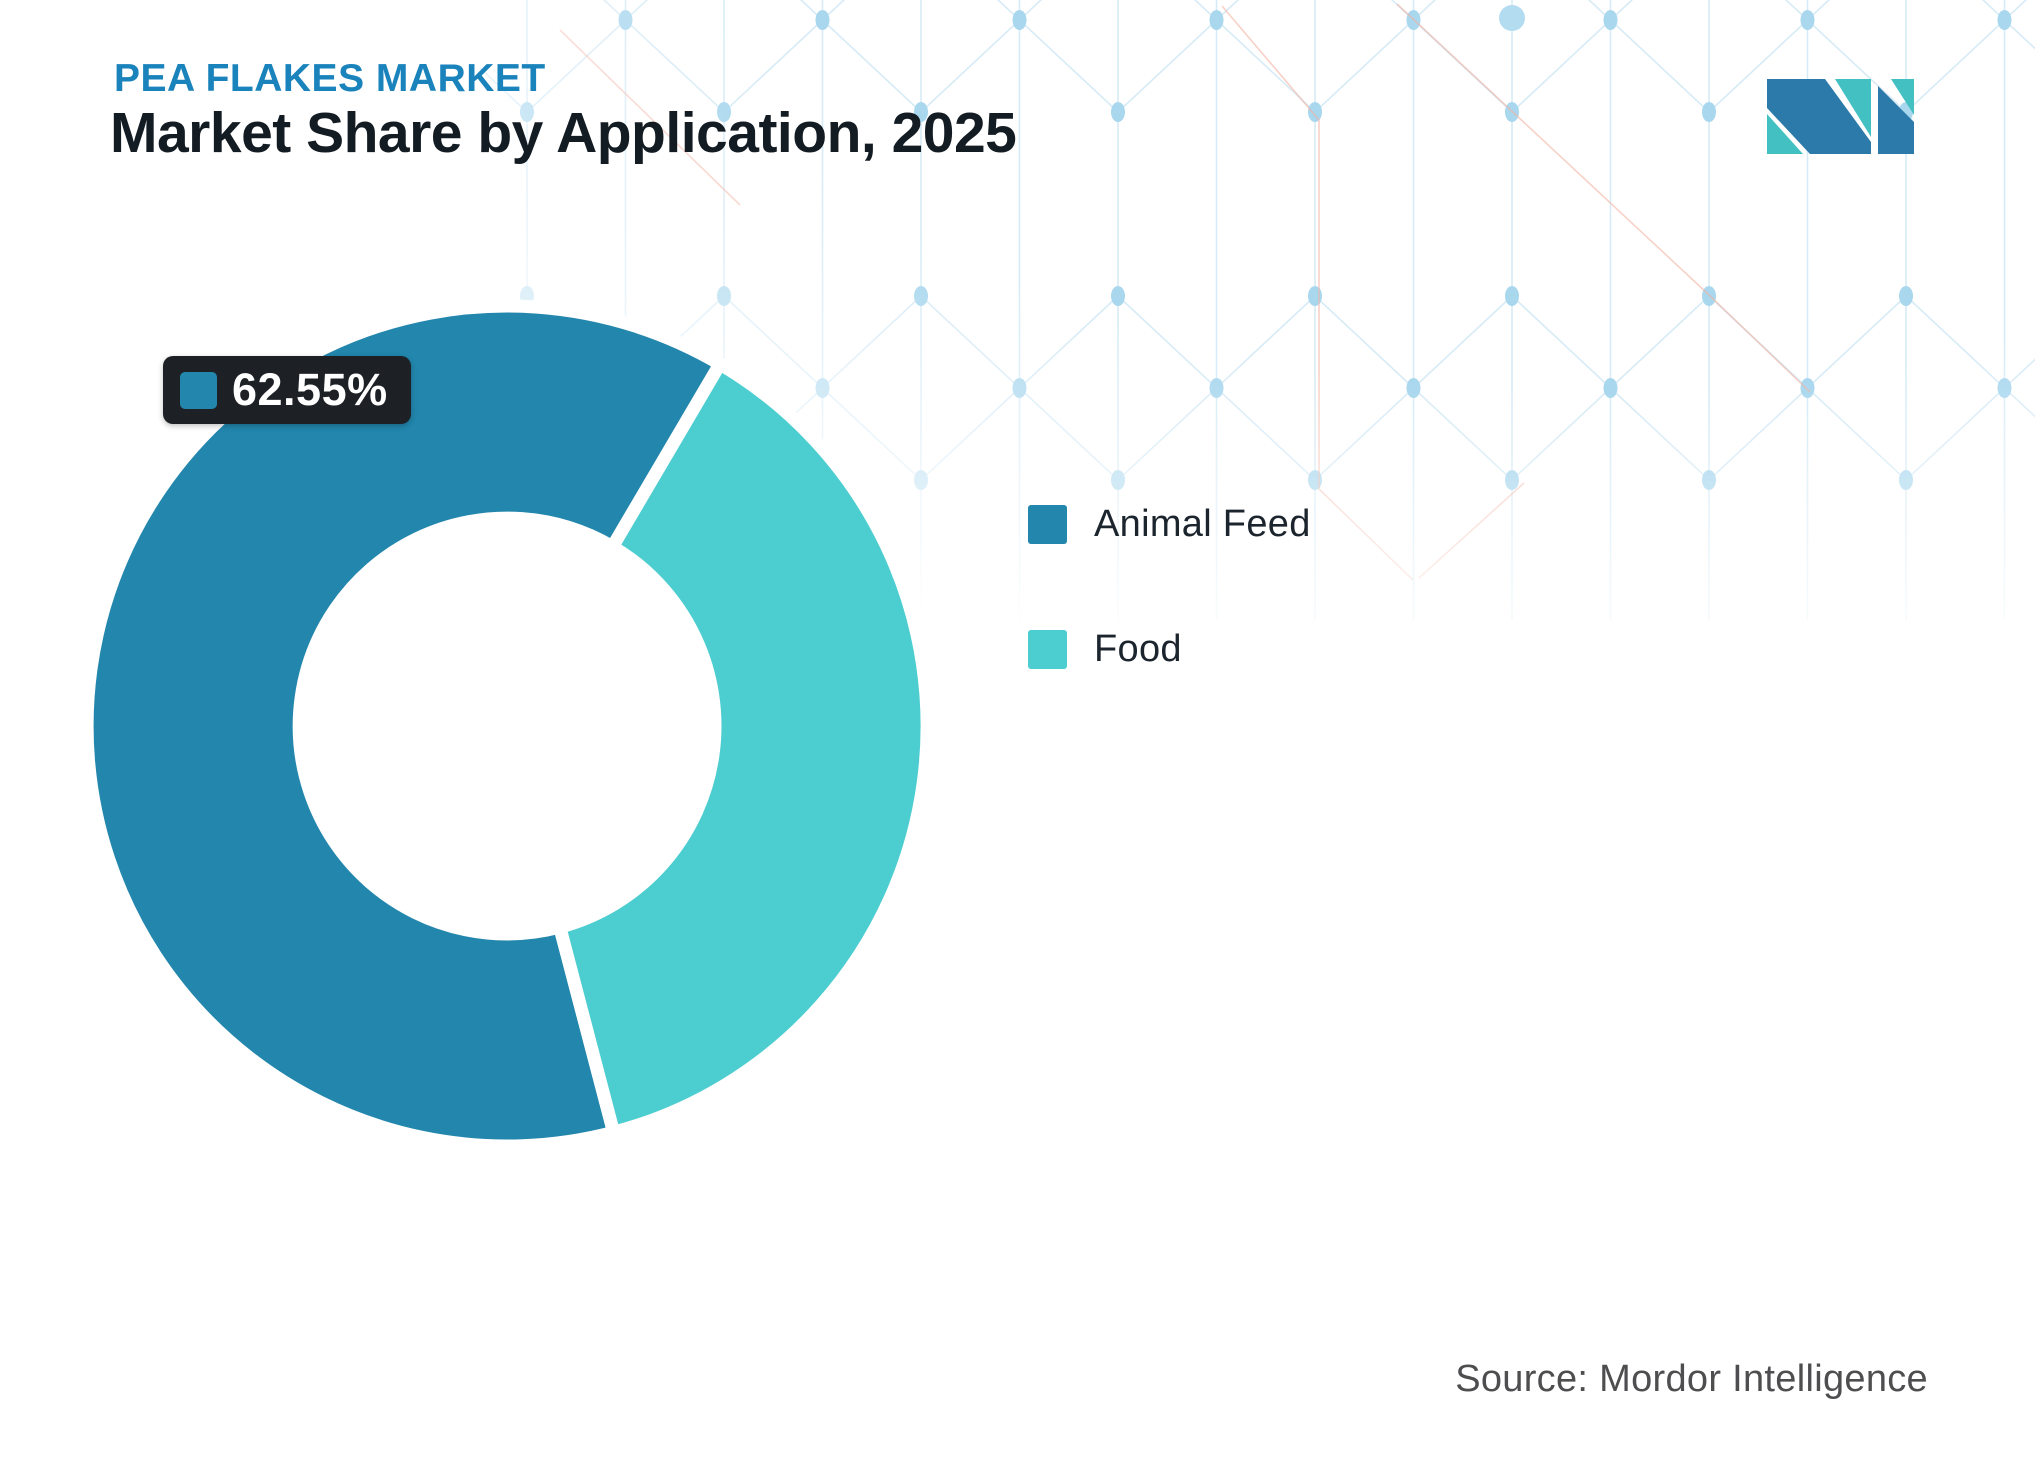 Image resolution: width=2035 pixels, height=1480 pixels. I want to click on report-title: PEA FLAKES MARKET, so click(330, 78).